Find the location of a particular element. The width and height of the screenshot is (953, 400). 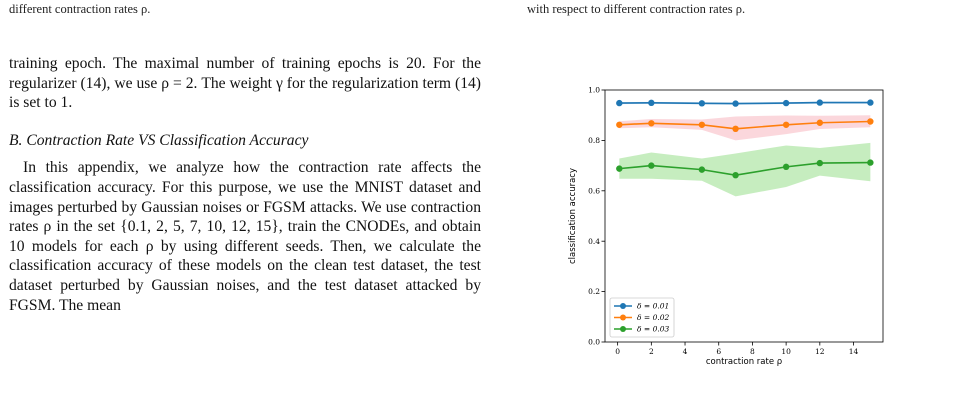

figure-caption-left: different contraction rates ρ. is located at coordinates (80, 9).